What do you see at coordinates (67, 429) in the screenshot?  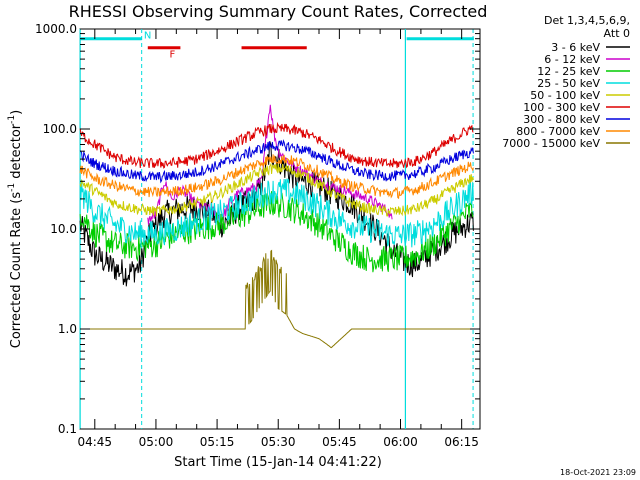 I see `y-tick-label-4: 0.1` at bounding box center [67, 429].